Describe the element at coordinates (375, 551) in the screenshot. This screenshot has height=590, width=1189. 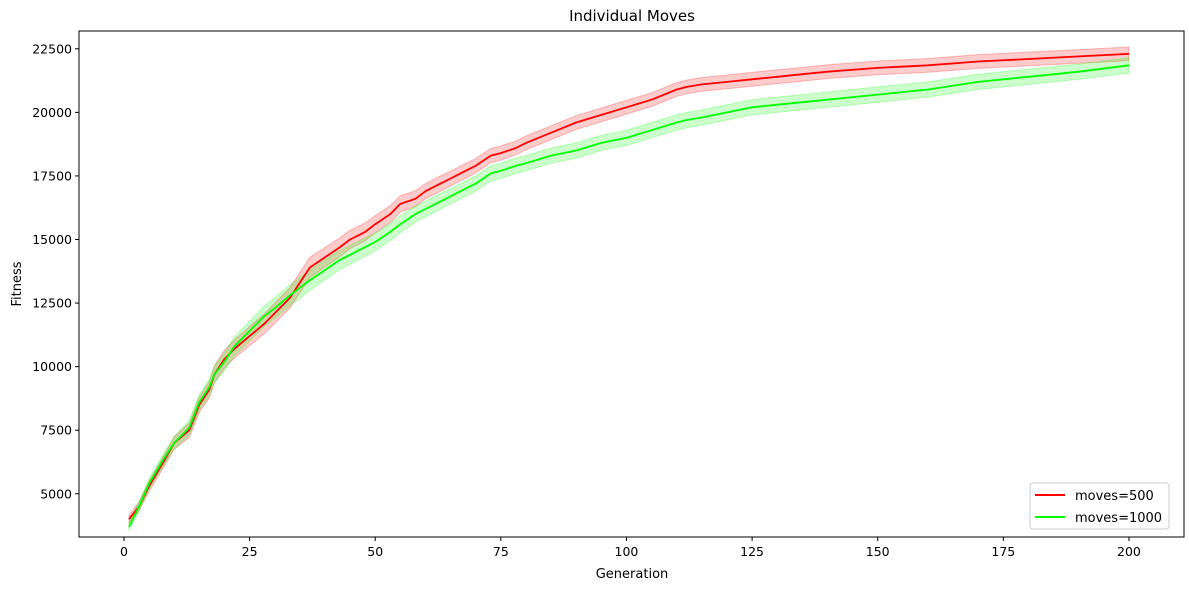
I see `x-tick-label: 50` at that location.